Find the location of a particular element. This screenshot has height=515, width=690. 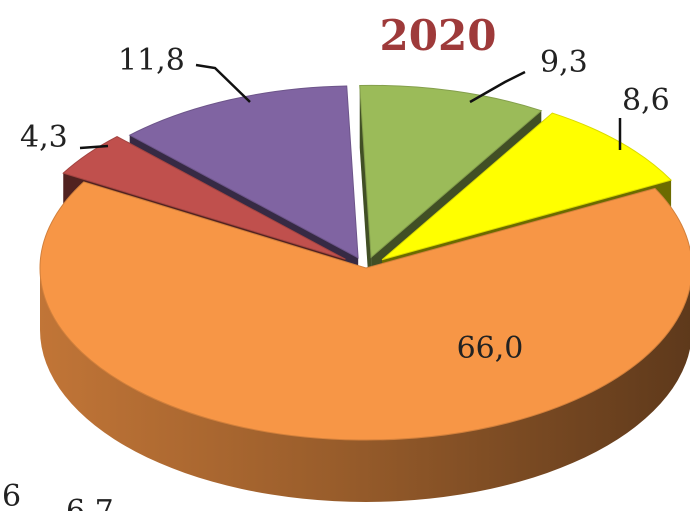

slice-5-top is located at coordinates (243, 172).